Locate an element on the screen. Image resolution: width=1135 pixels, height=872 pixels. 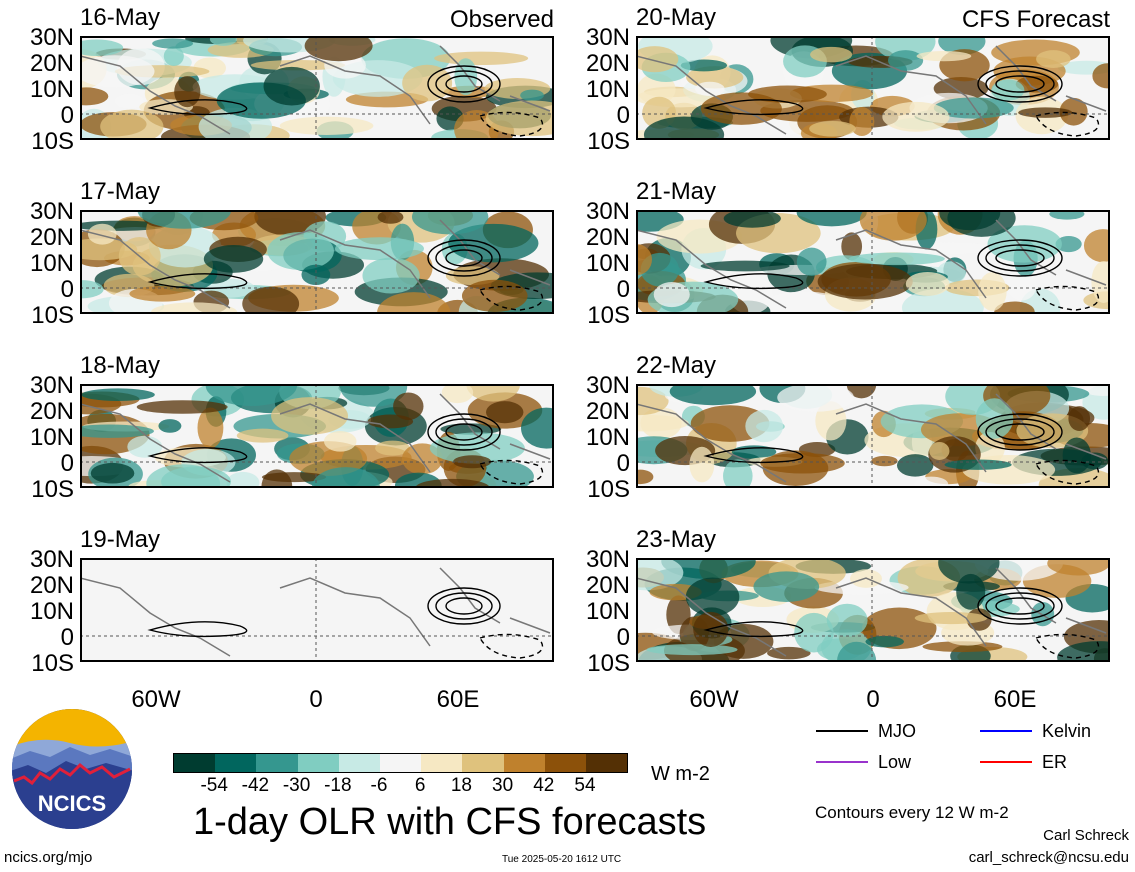
panel-tag: Observed is located at coordinates (501, 19).